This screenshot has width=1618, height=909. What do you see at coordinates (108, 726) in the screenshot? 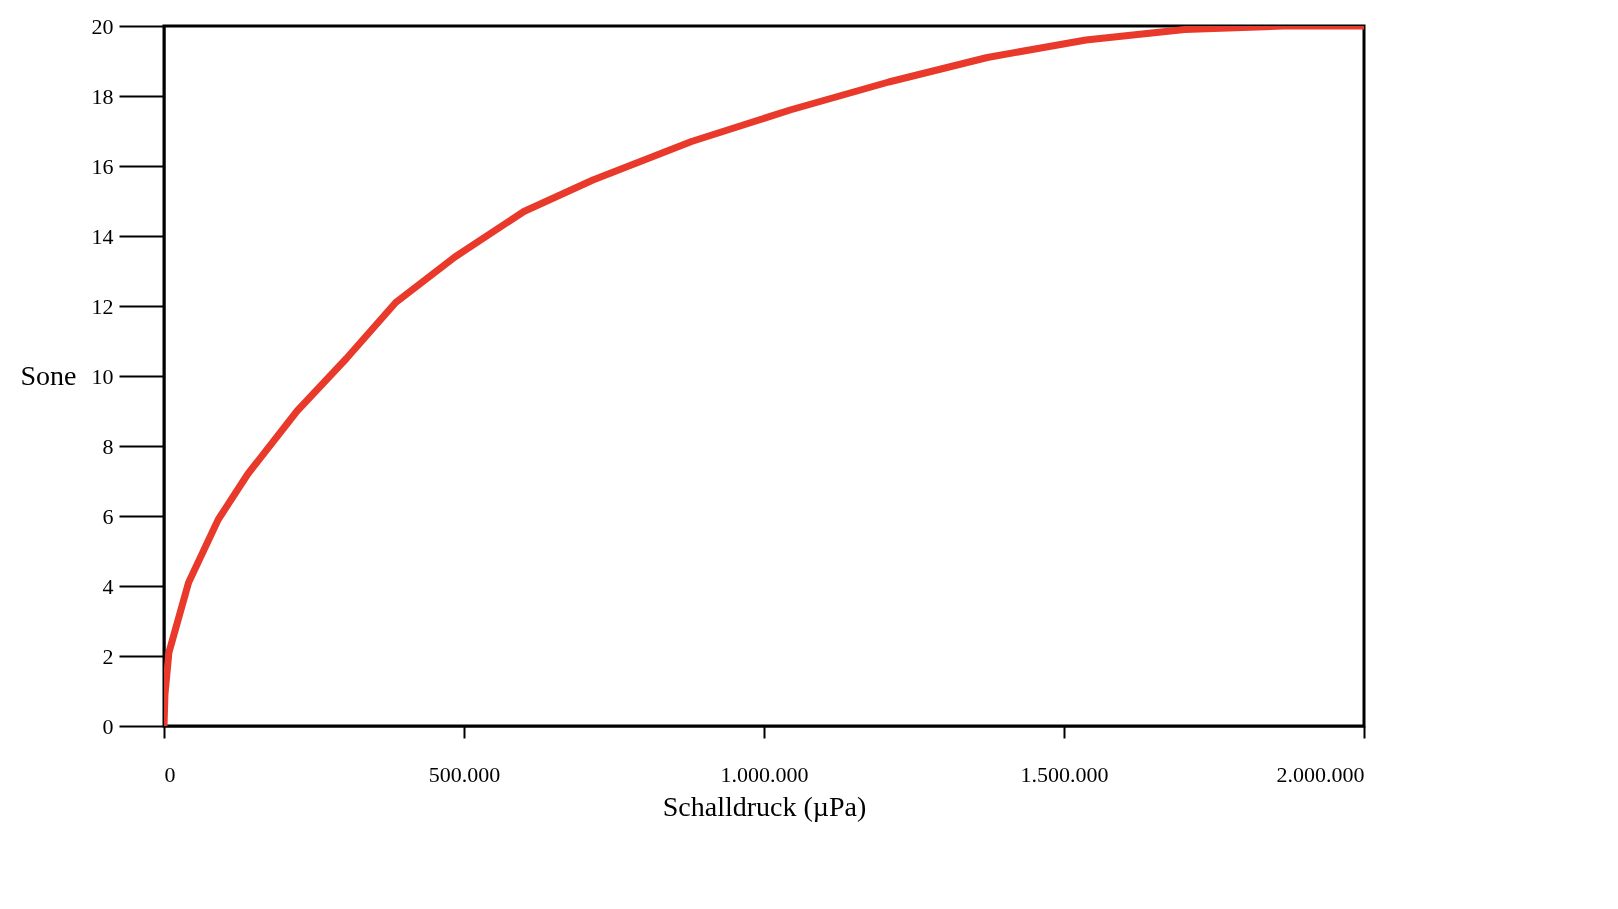
I see `y-tick-label: 0` at bounding box center [108, 726].